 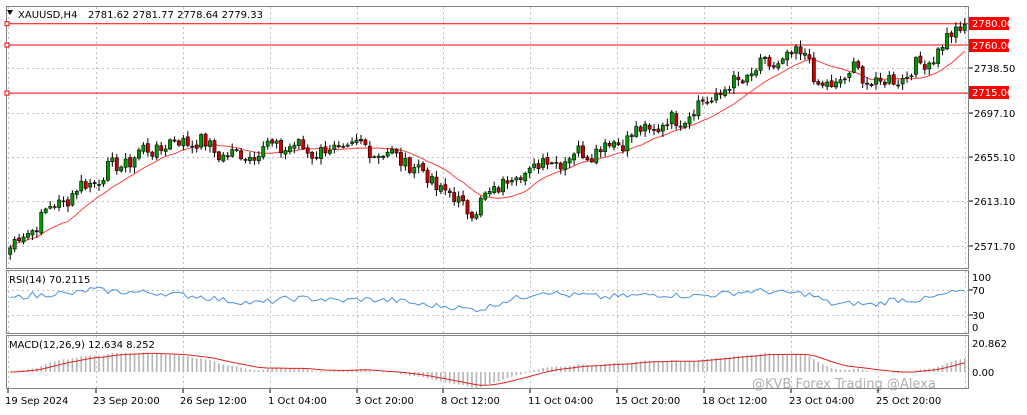 I want to click on price-tick: 2655.10, so click(x=994, y=158).